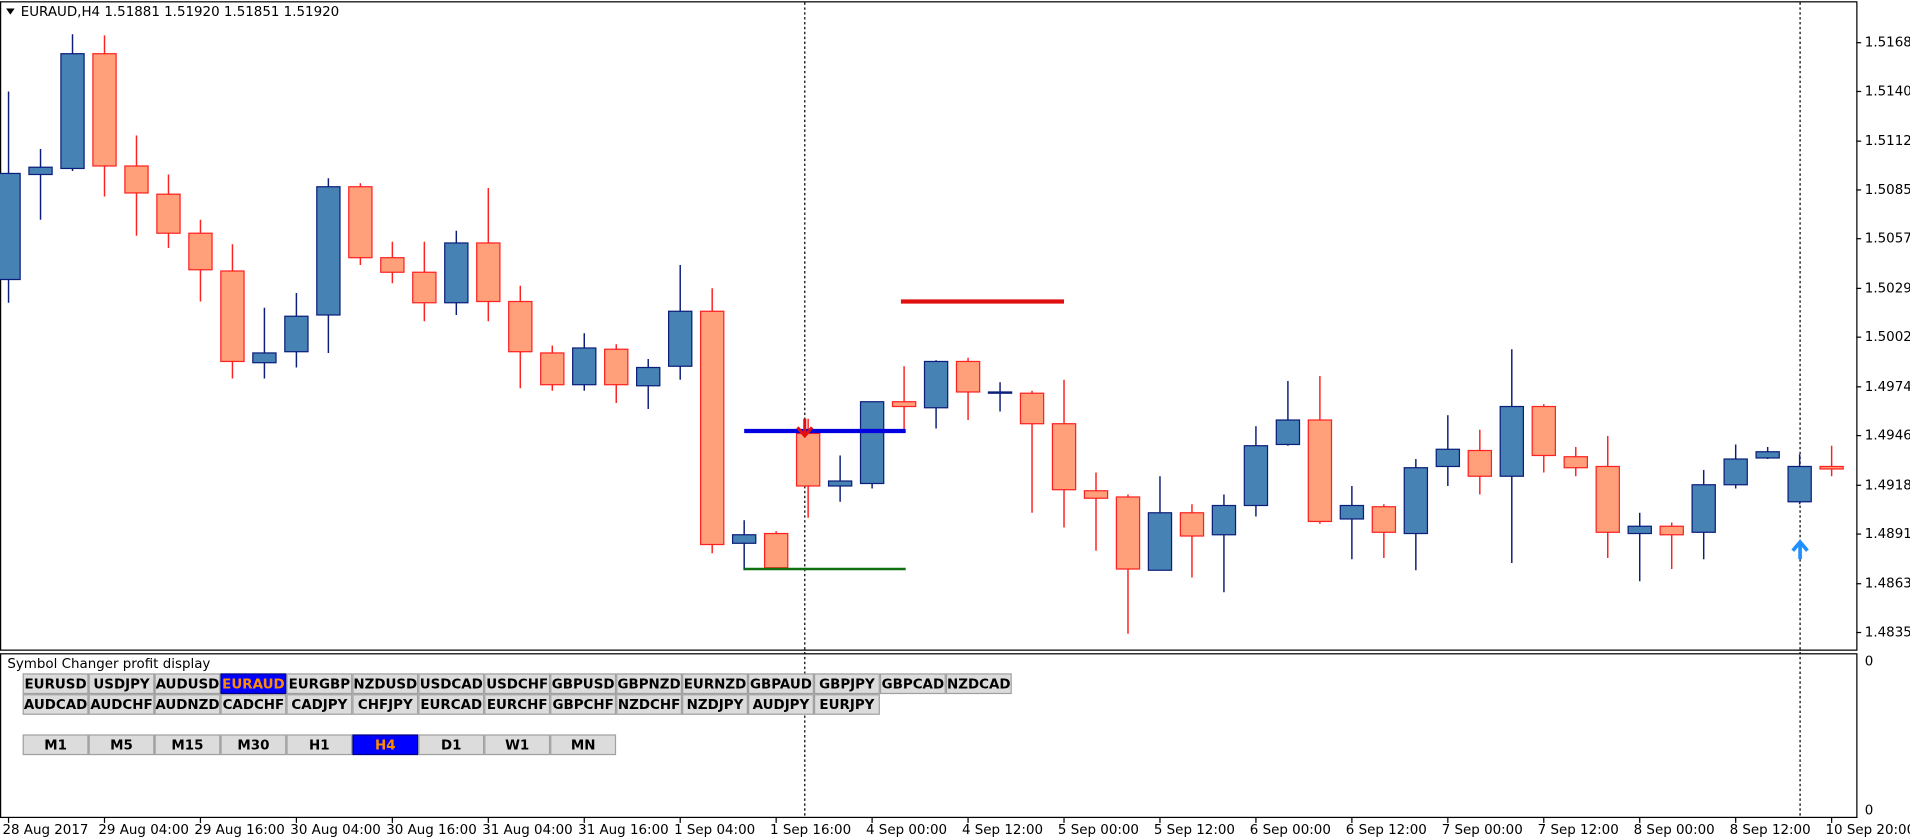 This screenshot has width=1910, height=840. I want to click on y-tick-label: 1.50850, so click(1887, 190).